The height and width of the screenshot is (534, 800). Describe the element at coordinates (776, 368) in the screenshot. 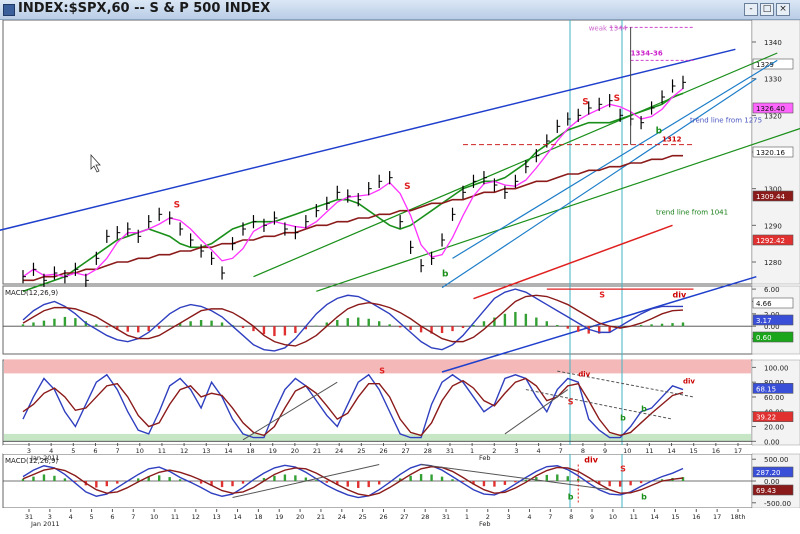

I see `y-tick-label: 100.00` at that location.